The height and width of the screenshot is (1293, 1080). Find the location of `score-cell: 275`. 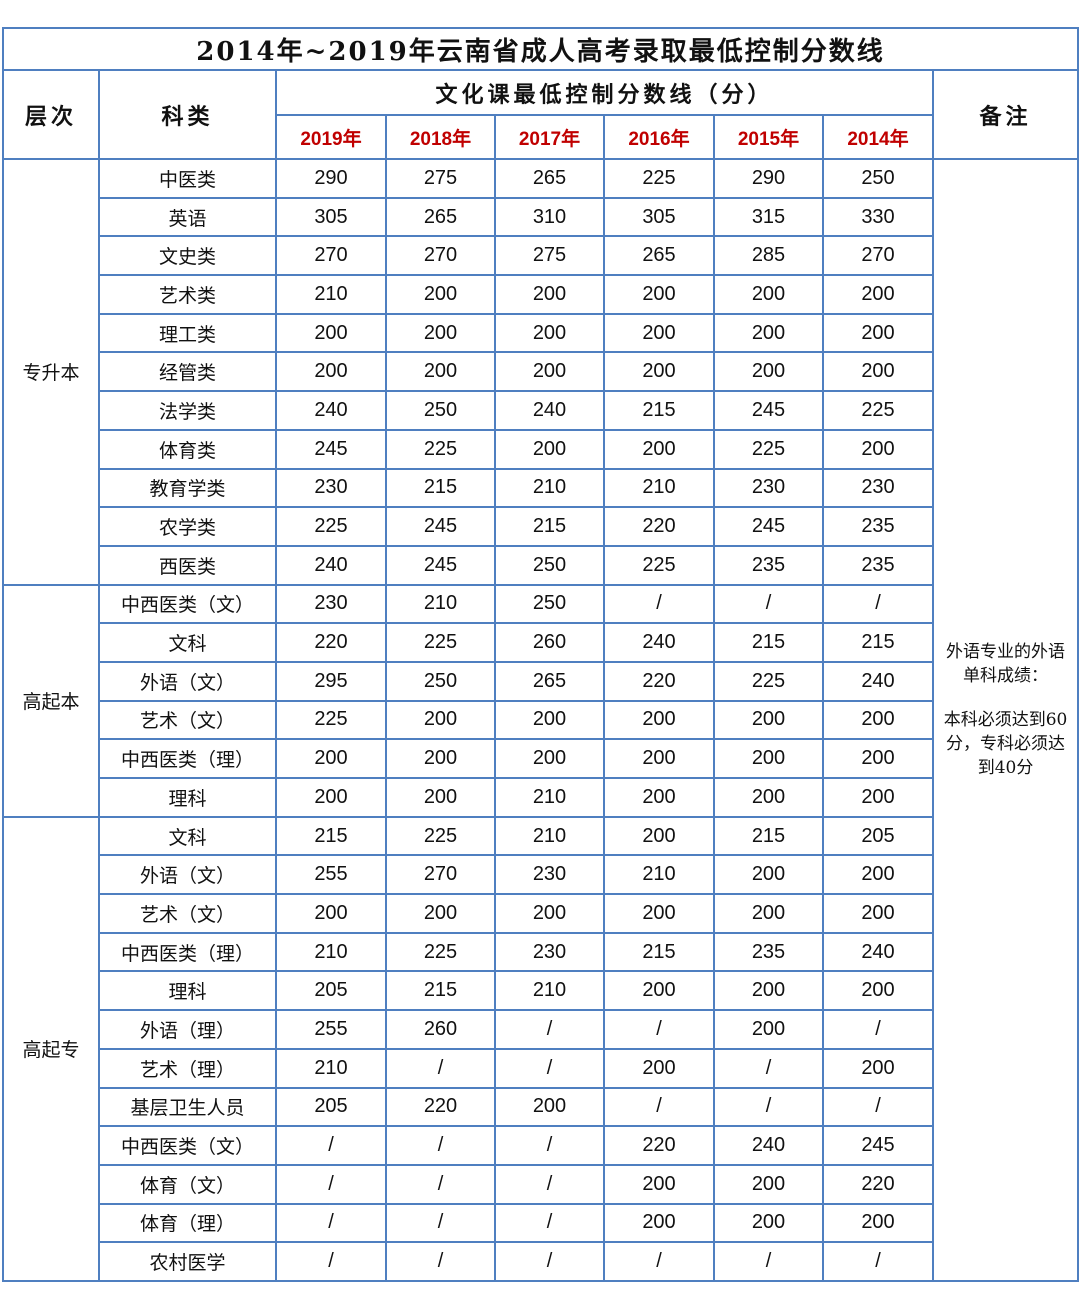

score-cell: 275 is located at coordinates (440, 178).